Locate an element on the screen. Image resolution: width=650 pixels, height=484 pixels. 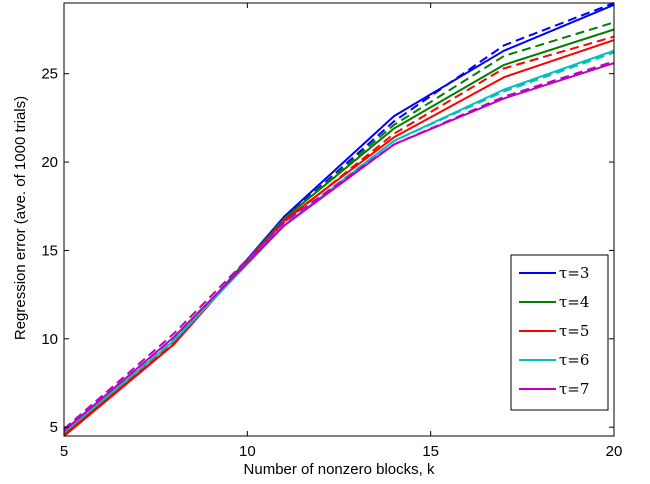
legend-label: τ=6 is located at coordinates (574, 360).